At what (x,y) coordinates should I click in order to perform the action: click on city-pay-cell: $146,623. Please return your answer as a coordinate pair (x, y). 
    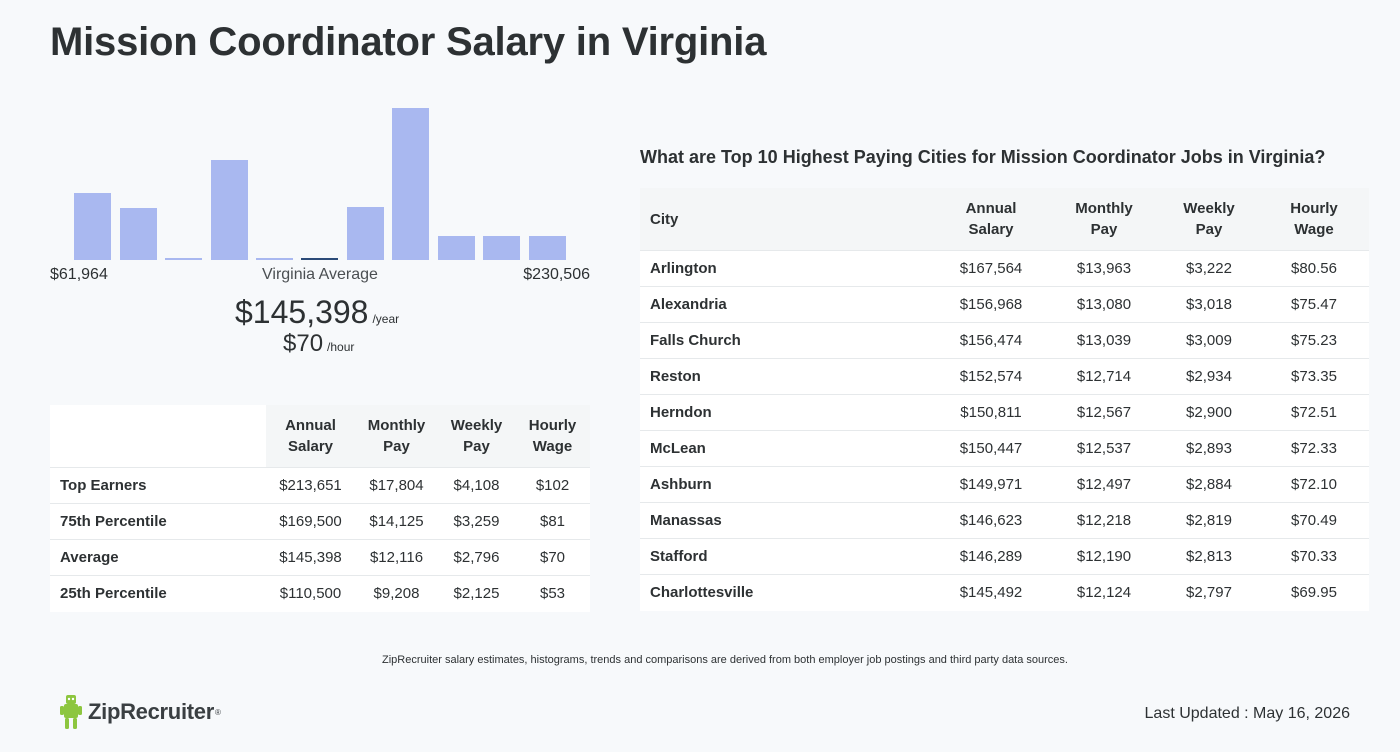
    Looking at the image, I should click on (991, 520).